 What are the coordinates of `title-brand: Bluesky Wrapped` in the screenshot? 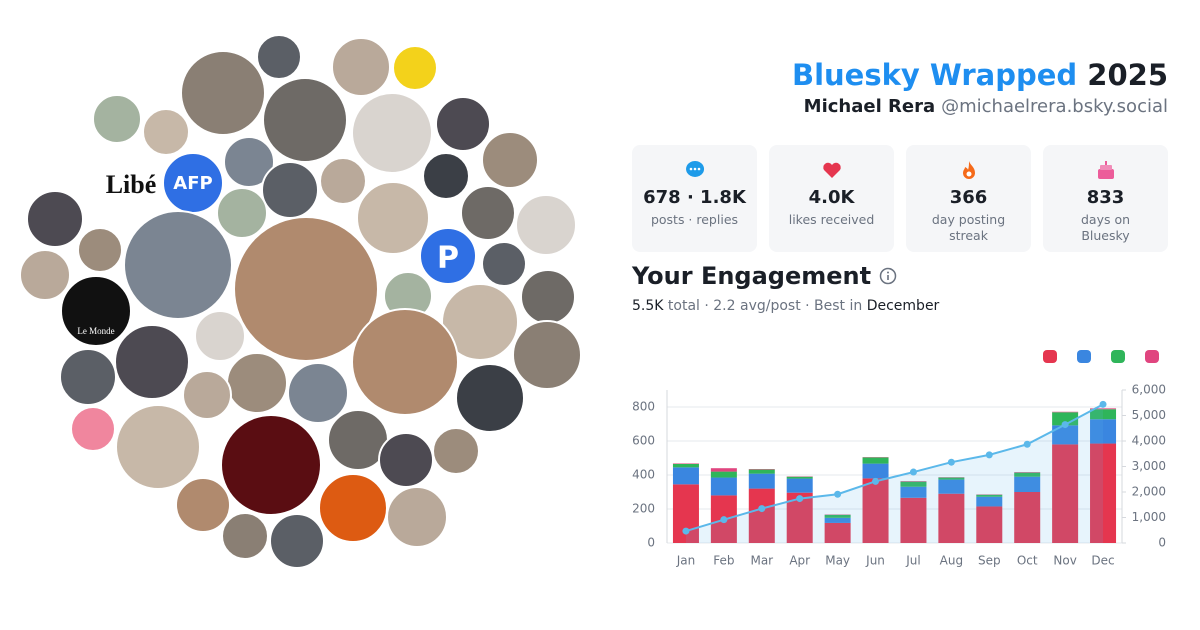 It's located at (934, 75).